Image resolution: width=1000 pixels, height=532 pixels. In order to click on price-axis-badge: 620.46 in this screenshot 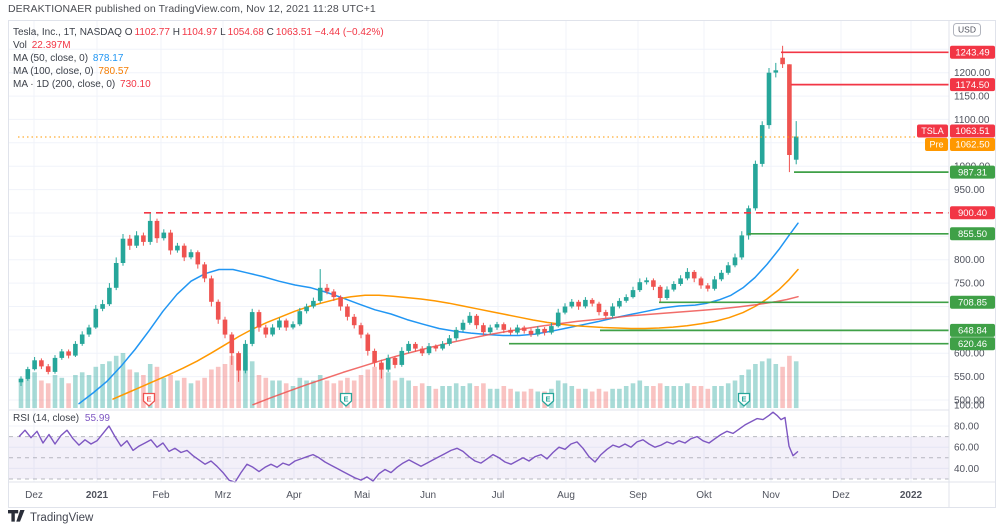, I will do `click(972, 344)`.